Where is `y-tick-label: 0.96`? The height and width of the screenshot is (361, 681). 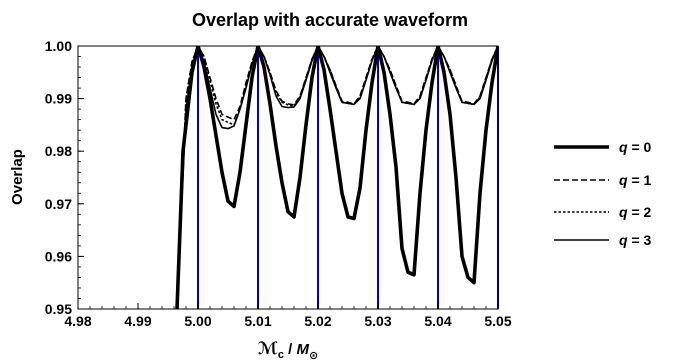 y-tick-label: 0.96 is located at coordinates (58, 256).